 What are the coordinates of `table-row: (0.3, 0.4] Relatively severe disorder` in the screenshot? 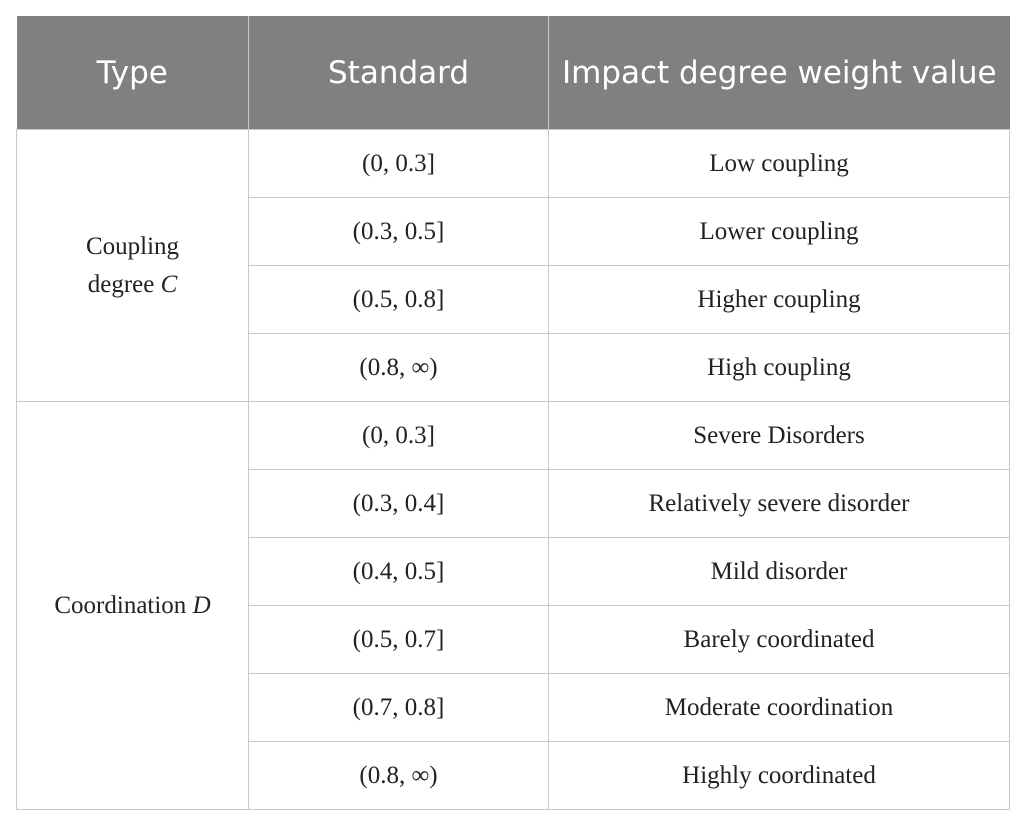 It's located at (513, 503).